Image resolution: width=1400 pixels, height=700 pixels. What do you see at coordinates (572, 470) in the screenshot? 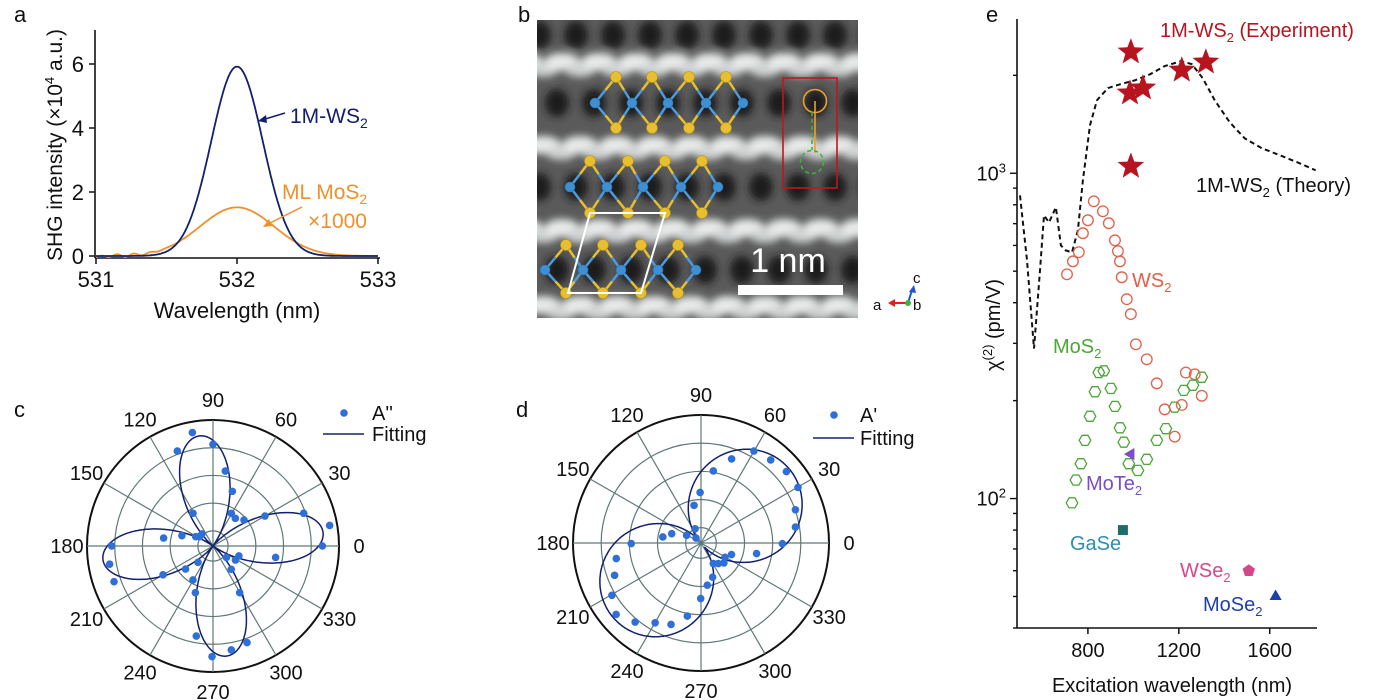
I see `d-angle-label: 150` at bounding box center [572, 470].